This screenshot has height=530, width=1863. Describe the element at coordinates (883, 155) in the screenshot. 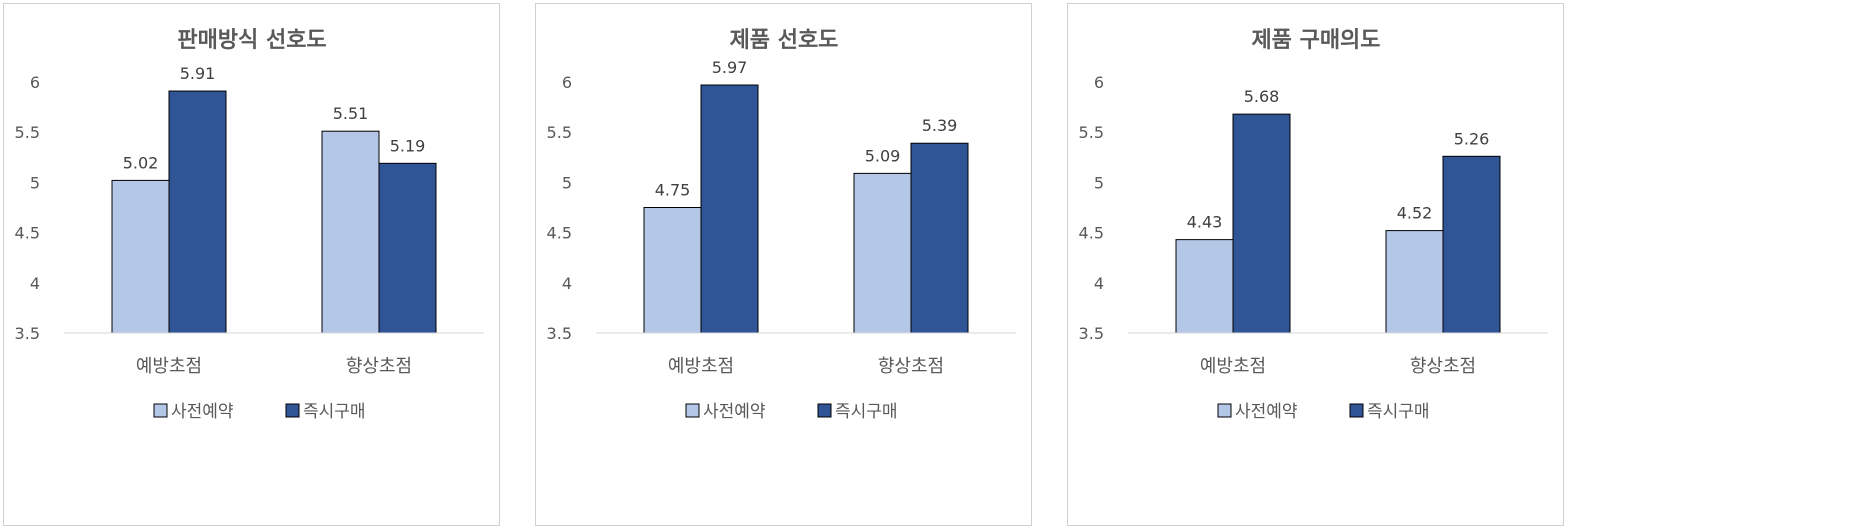

I see `data-label: 5.09` at that location.